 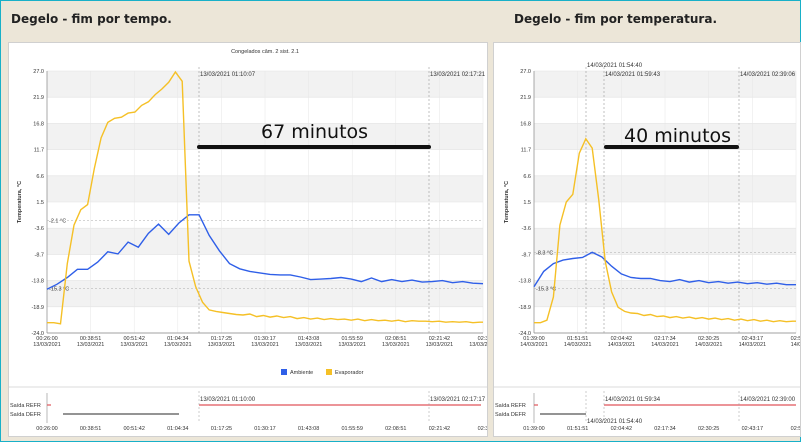 What do you see at coordinates (308, 429) in the screenshot?
I see `subchart-x-tick: 01:43:08` at bounding box center [308, 429].